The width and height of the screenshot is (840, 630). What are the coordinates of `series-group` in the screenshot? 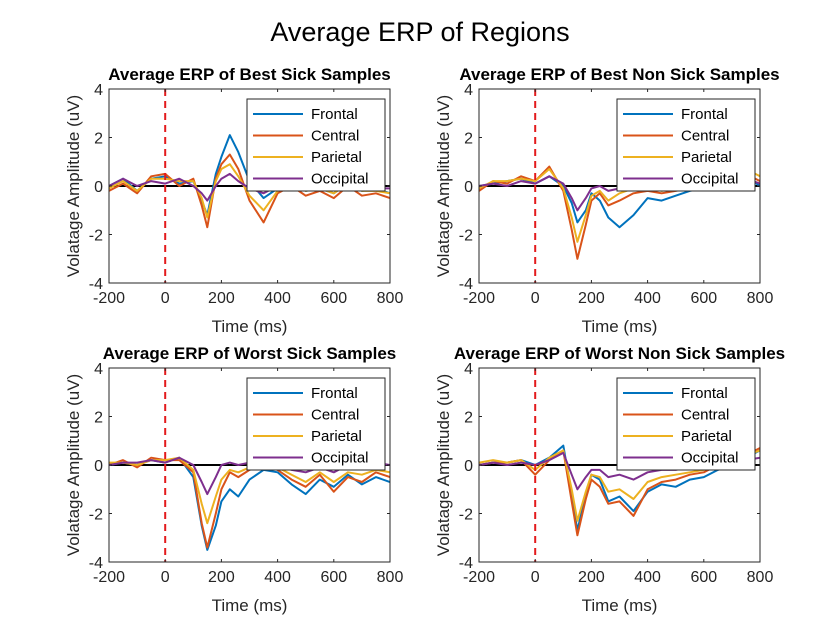 It's located at (249, 503).